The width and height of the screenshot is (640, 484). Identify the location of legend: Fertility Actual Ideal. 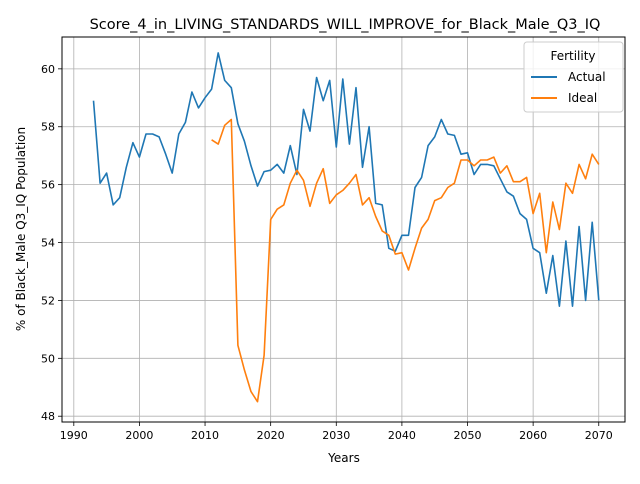
(573, 77).